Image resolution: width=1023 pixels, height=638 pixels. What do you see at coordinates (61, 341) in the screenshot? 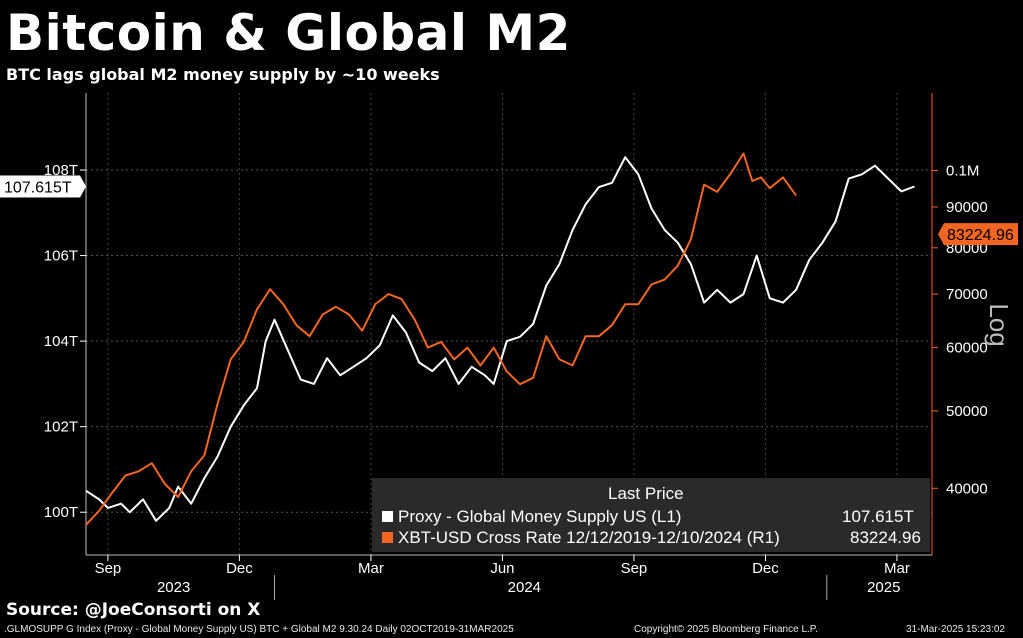
I see `left-tick-label: 104T` at bounding box center [61, 341].